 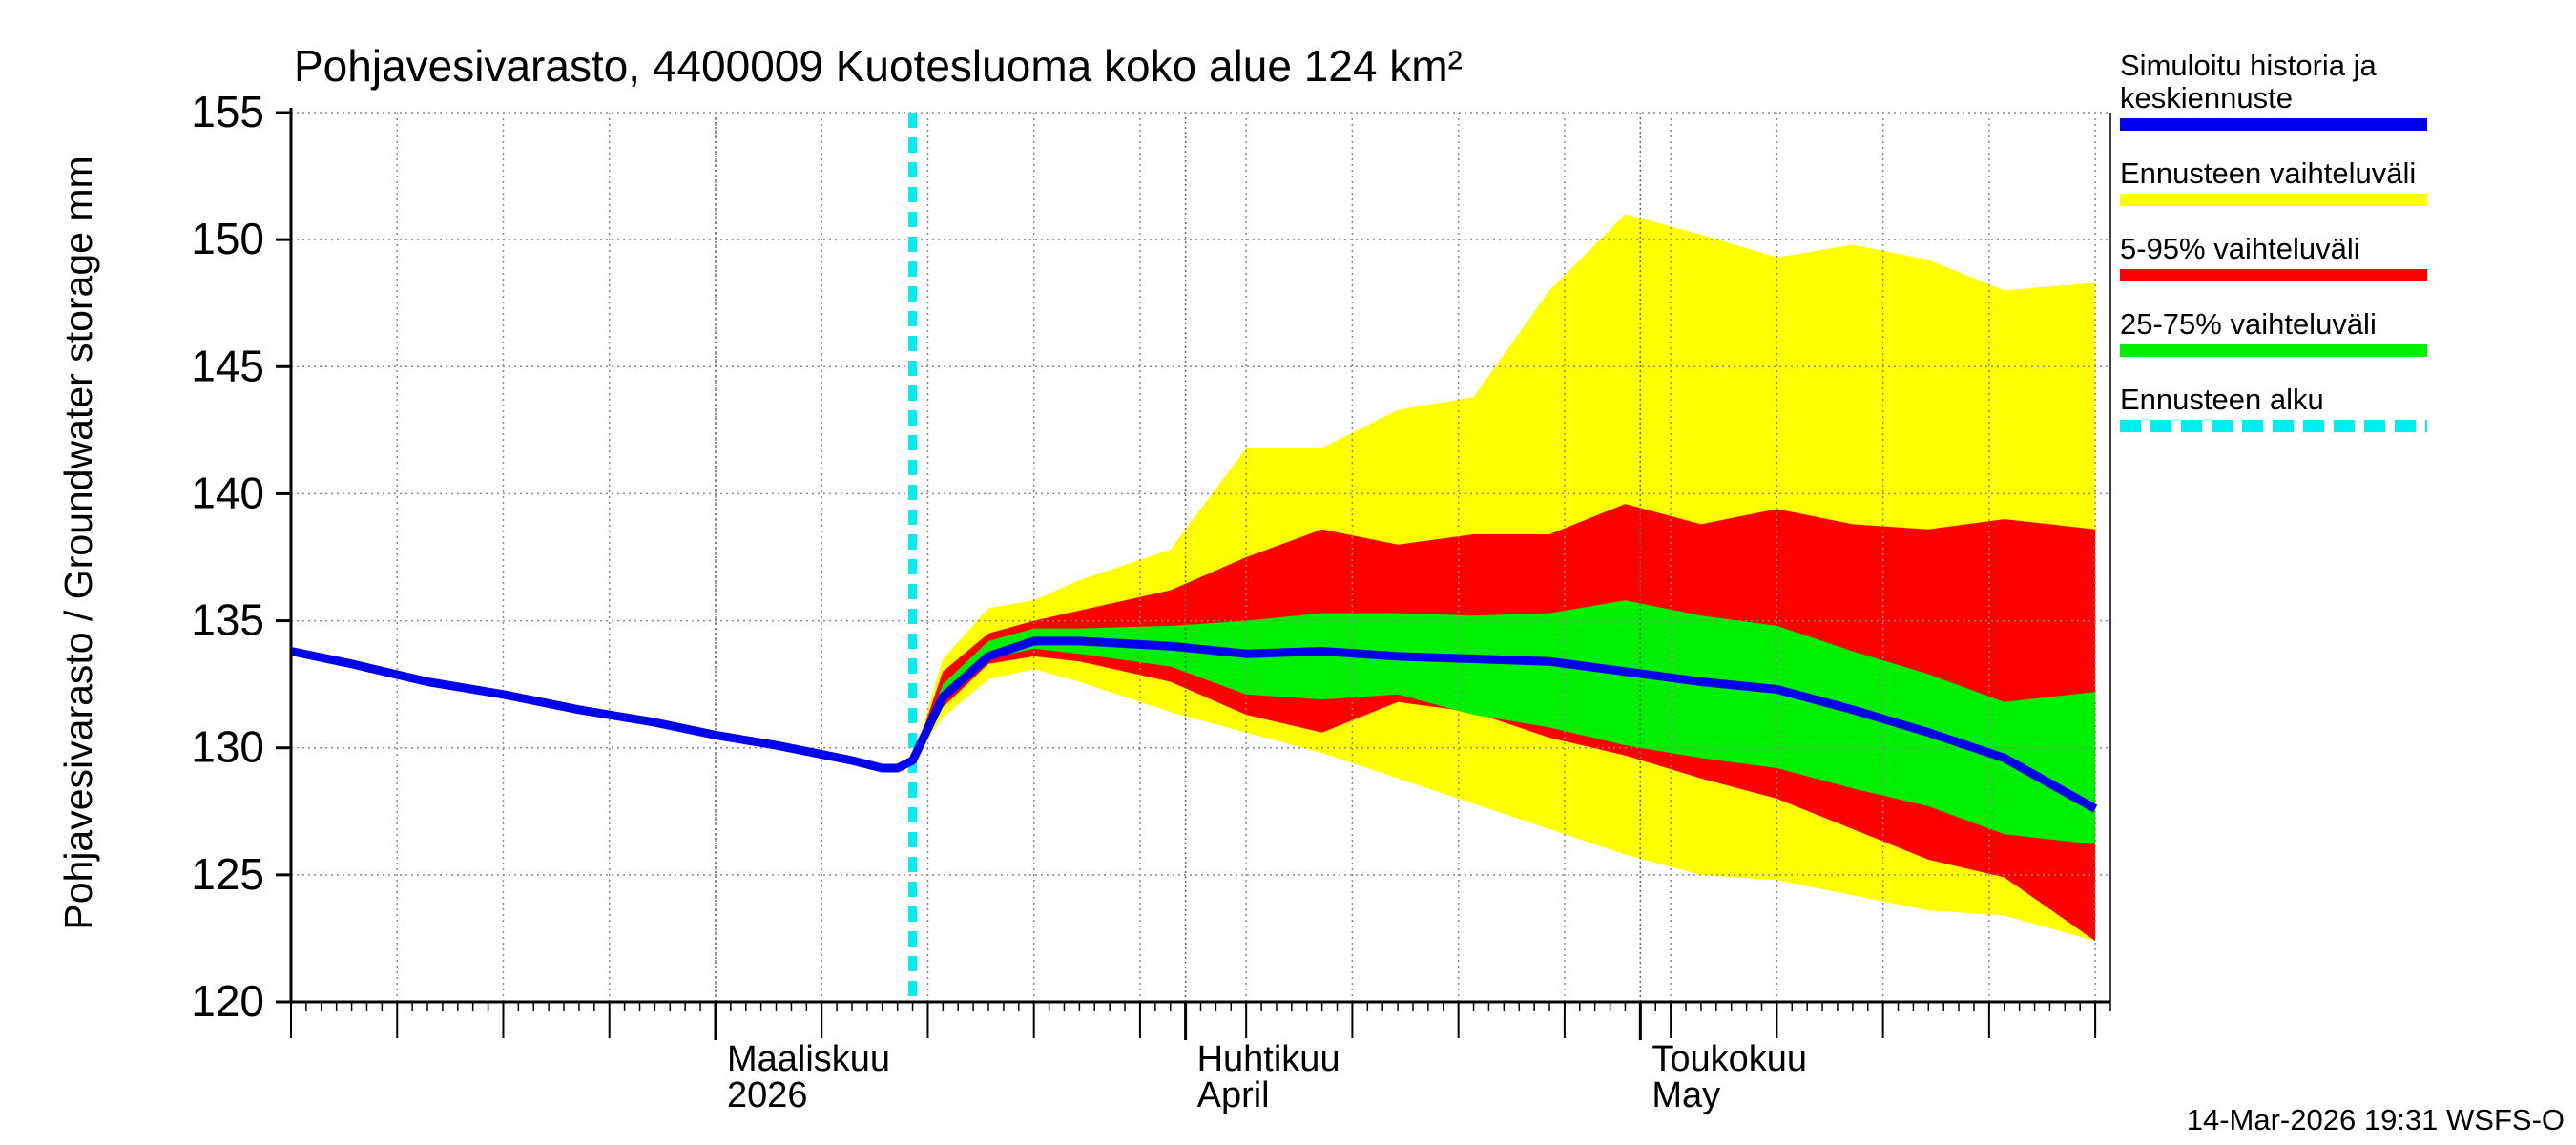 I want to click on legend-label-history: Simuloitu historia ja keskiennuste, so click(x=2248, y=82).